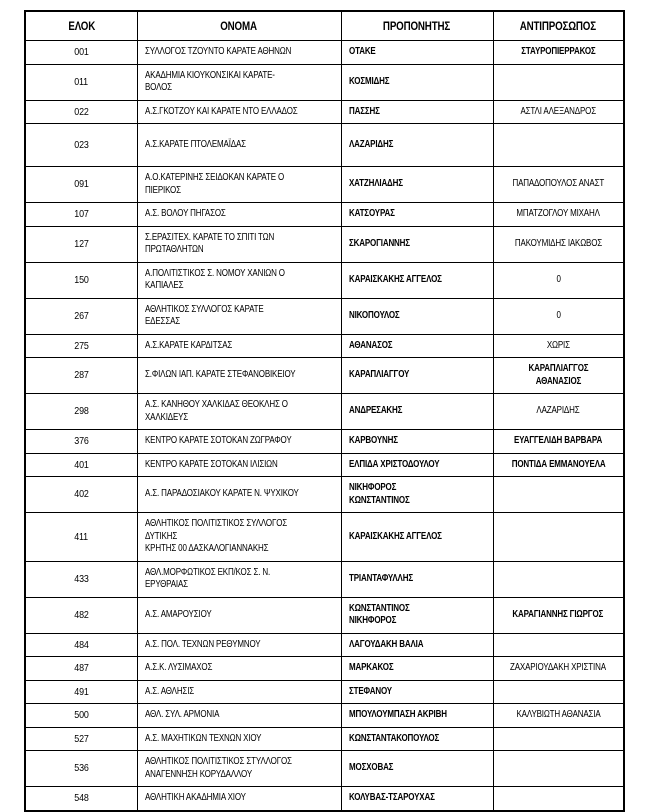  What do you see at coordinates (81, 494) in the screenshot?
I see `cell-elok-code: 402` at bounding box center [81, 494].